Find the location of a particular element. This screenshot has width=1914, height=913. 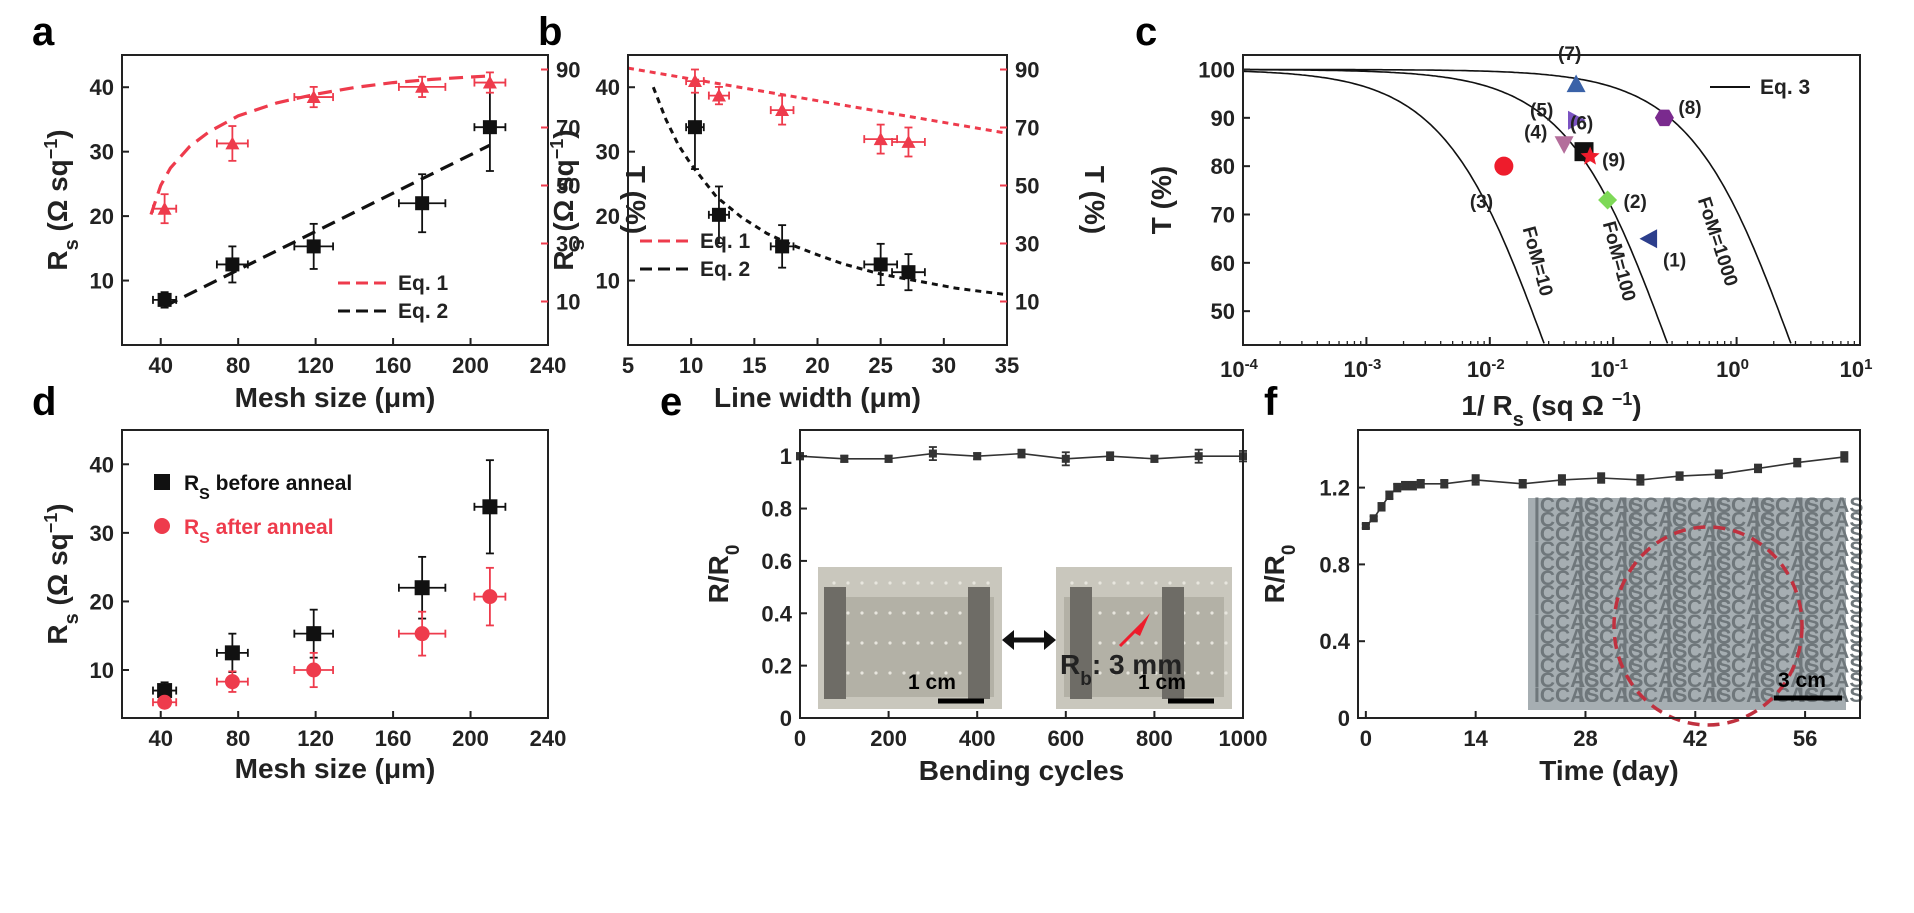

e-xlabel: Bending cycles is located at coordinates (1021, 770).